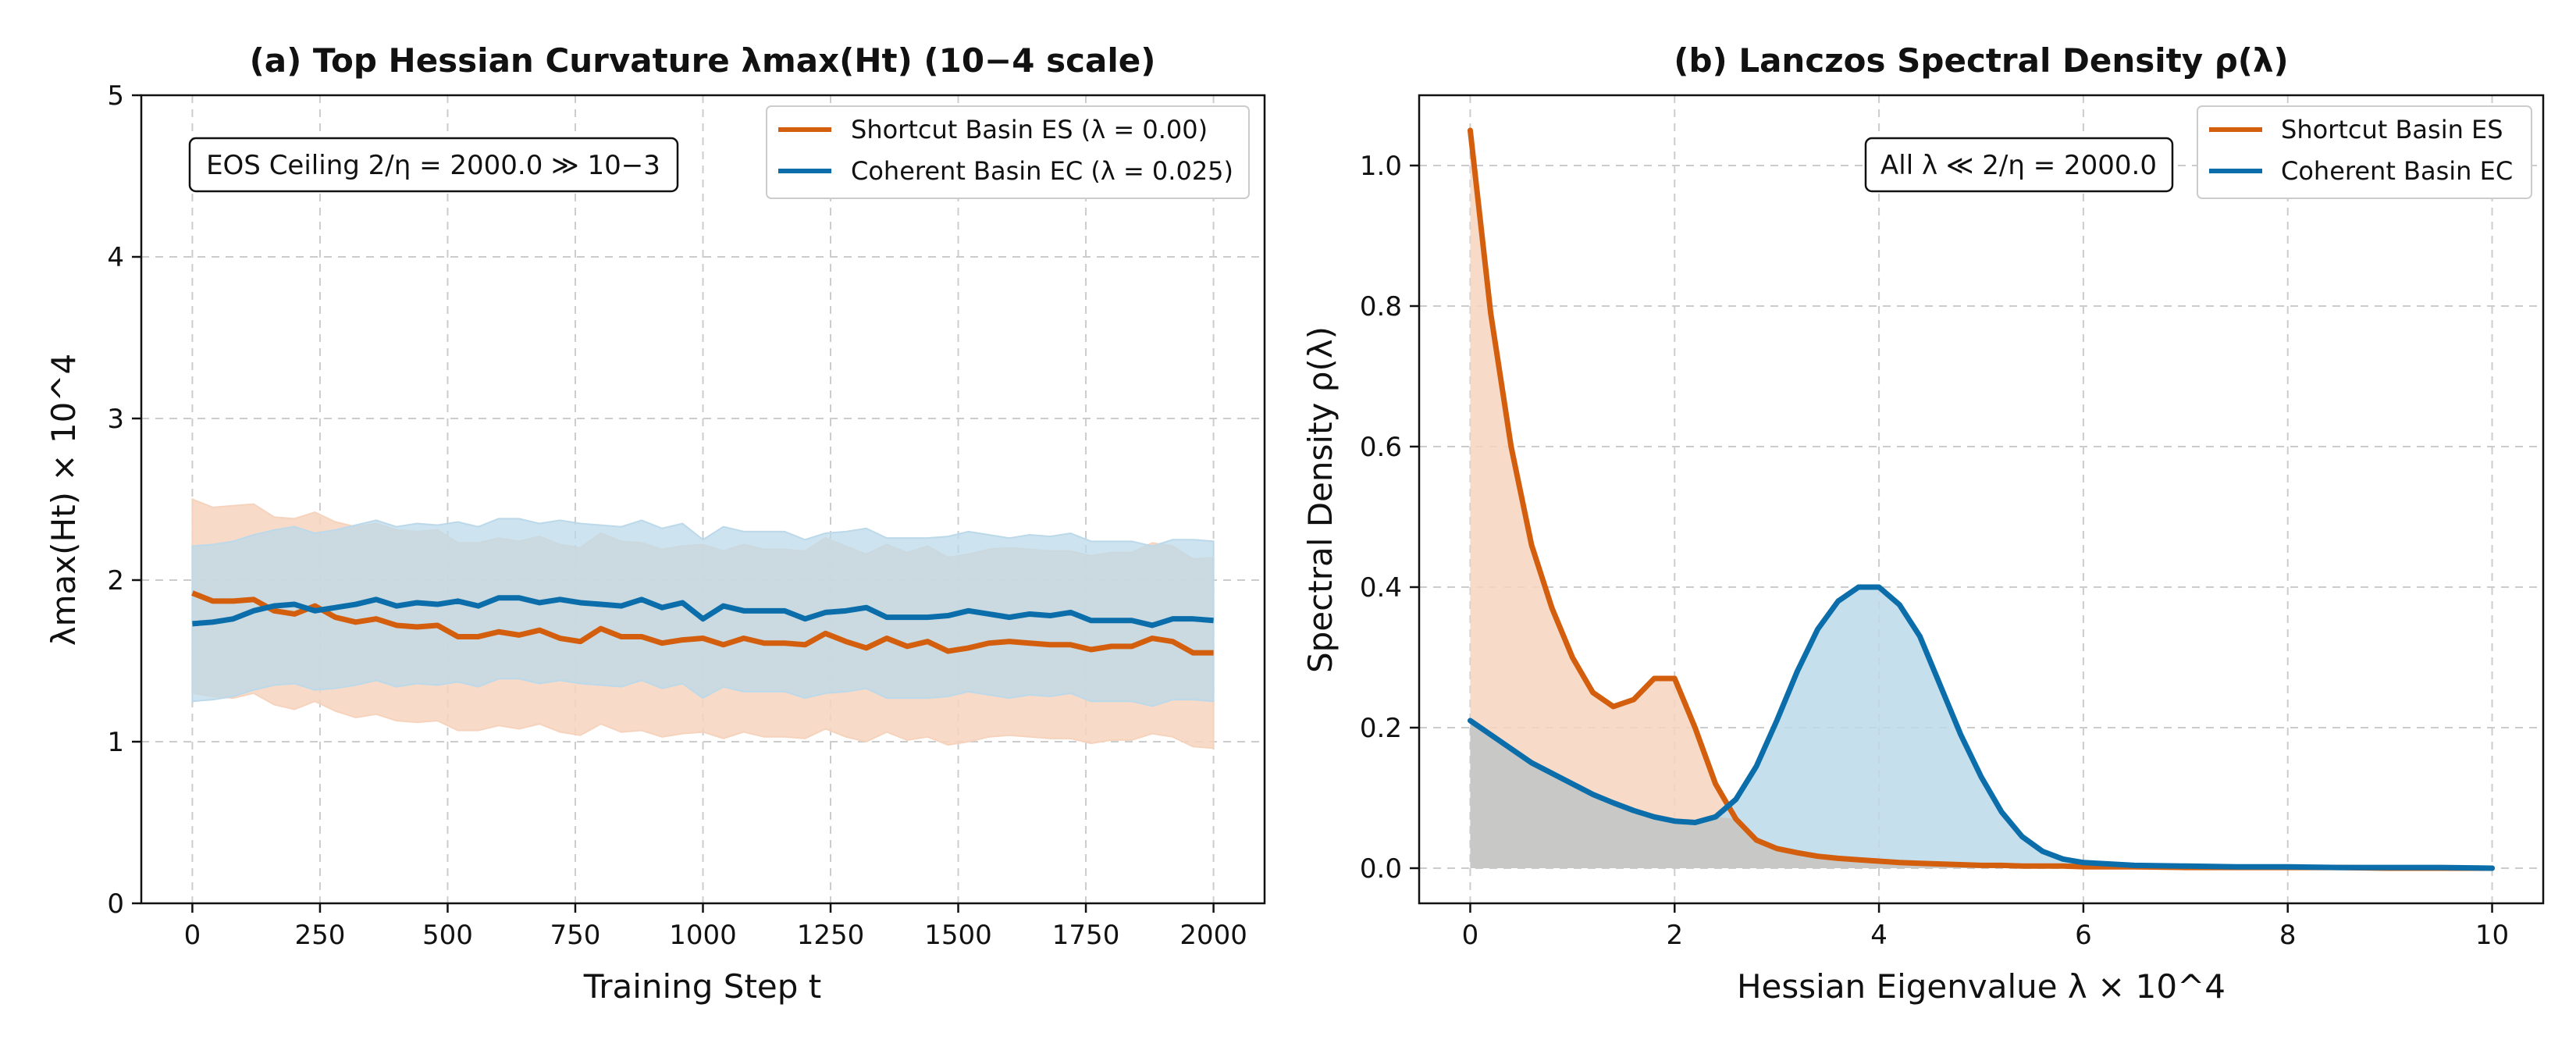  Describe the element at coordinates (2083, 935) in the screenshot. I see `x-tick-label: 6` at that location.